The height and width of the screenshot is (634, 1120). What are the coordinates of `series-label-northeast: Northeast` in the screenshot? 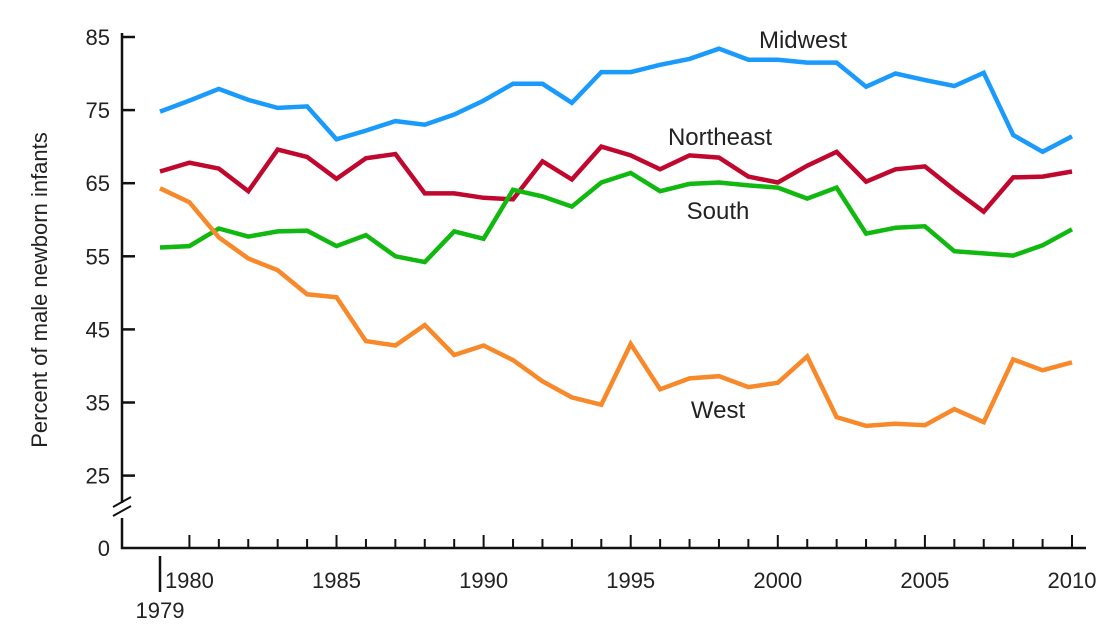 It's located at (720, 137).